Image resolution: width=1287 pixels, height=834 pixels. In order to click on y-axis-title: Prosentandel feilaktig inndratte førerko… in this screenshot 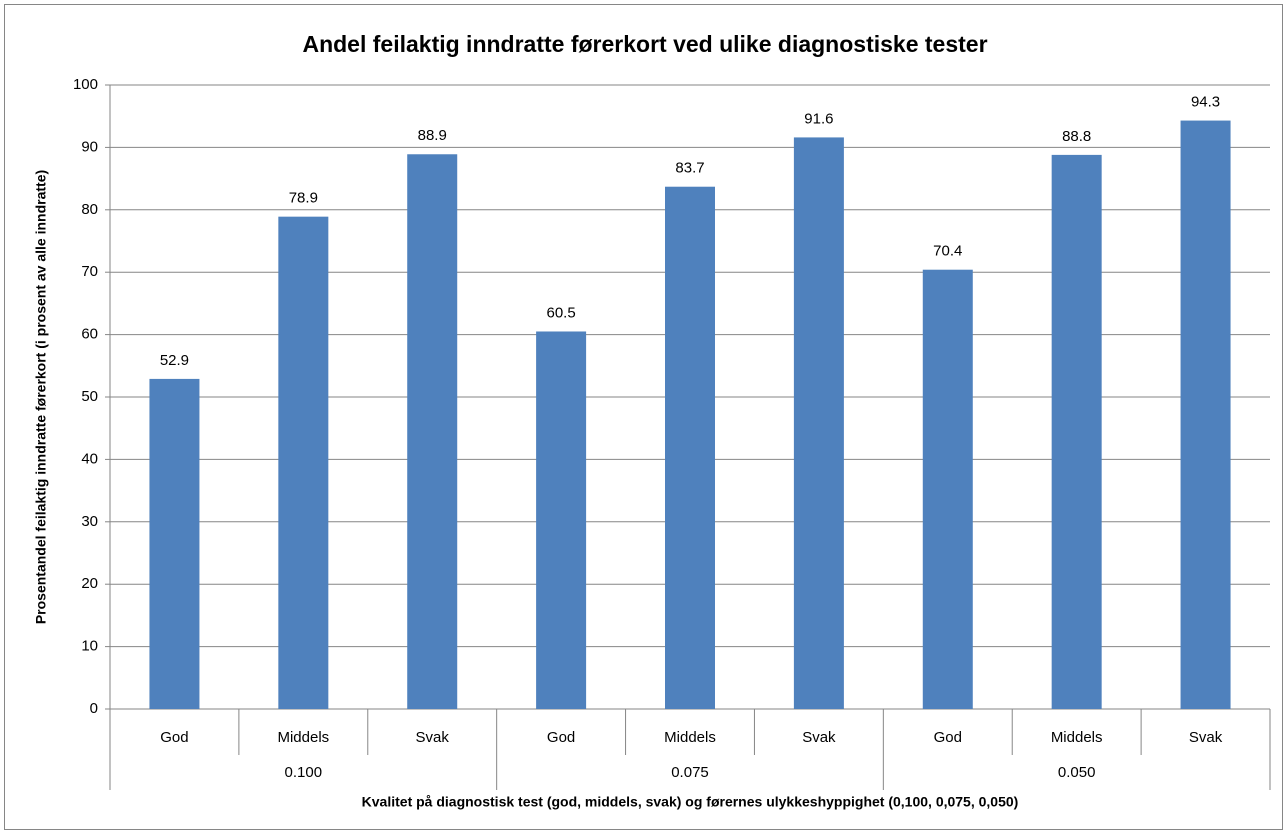, I will do `click(41, 397)`.